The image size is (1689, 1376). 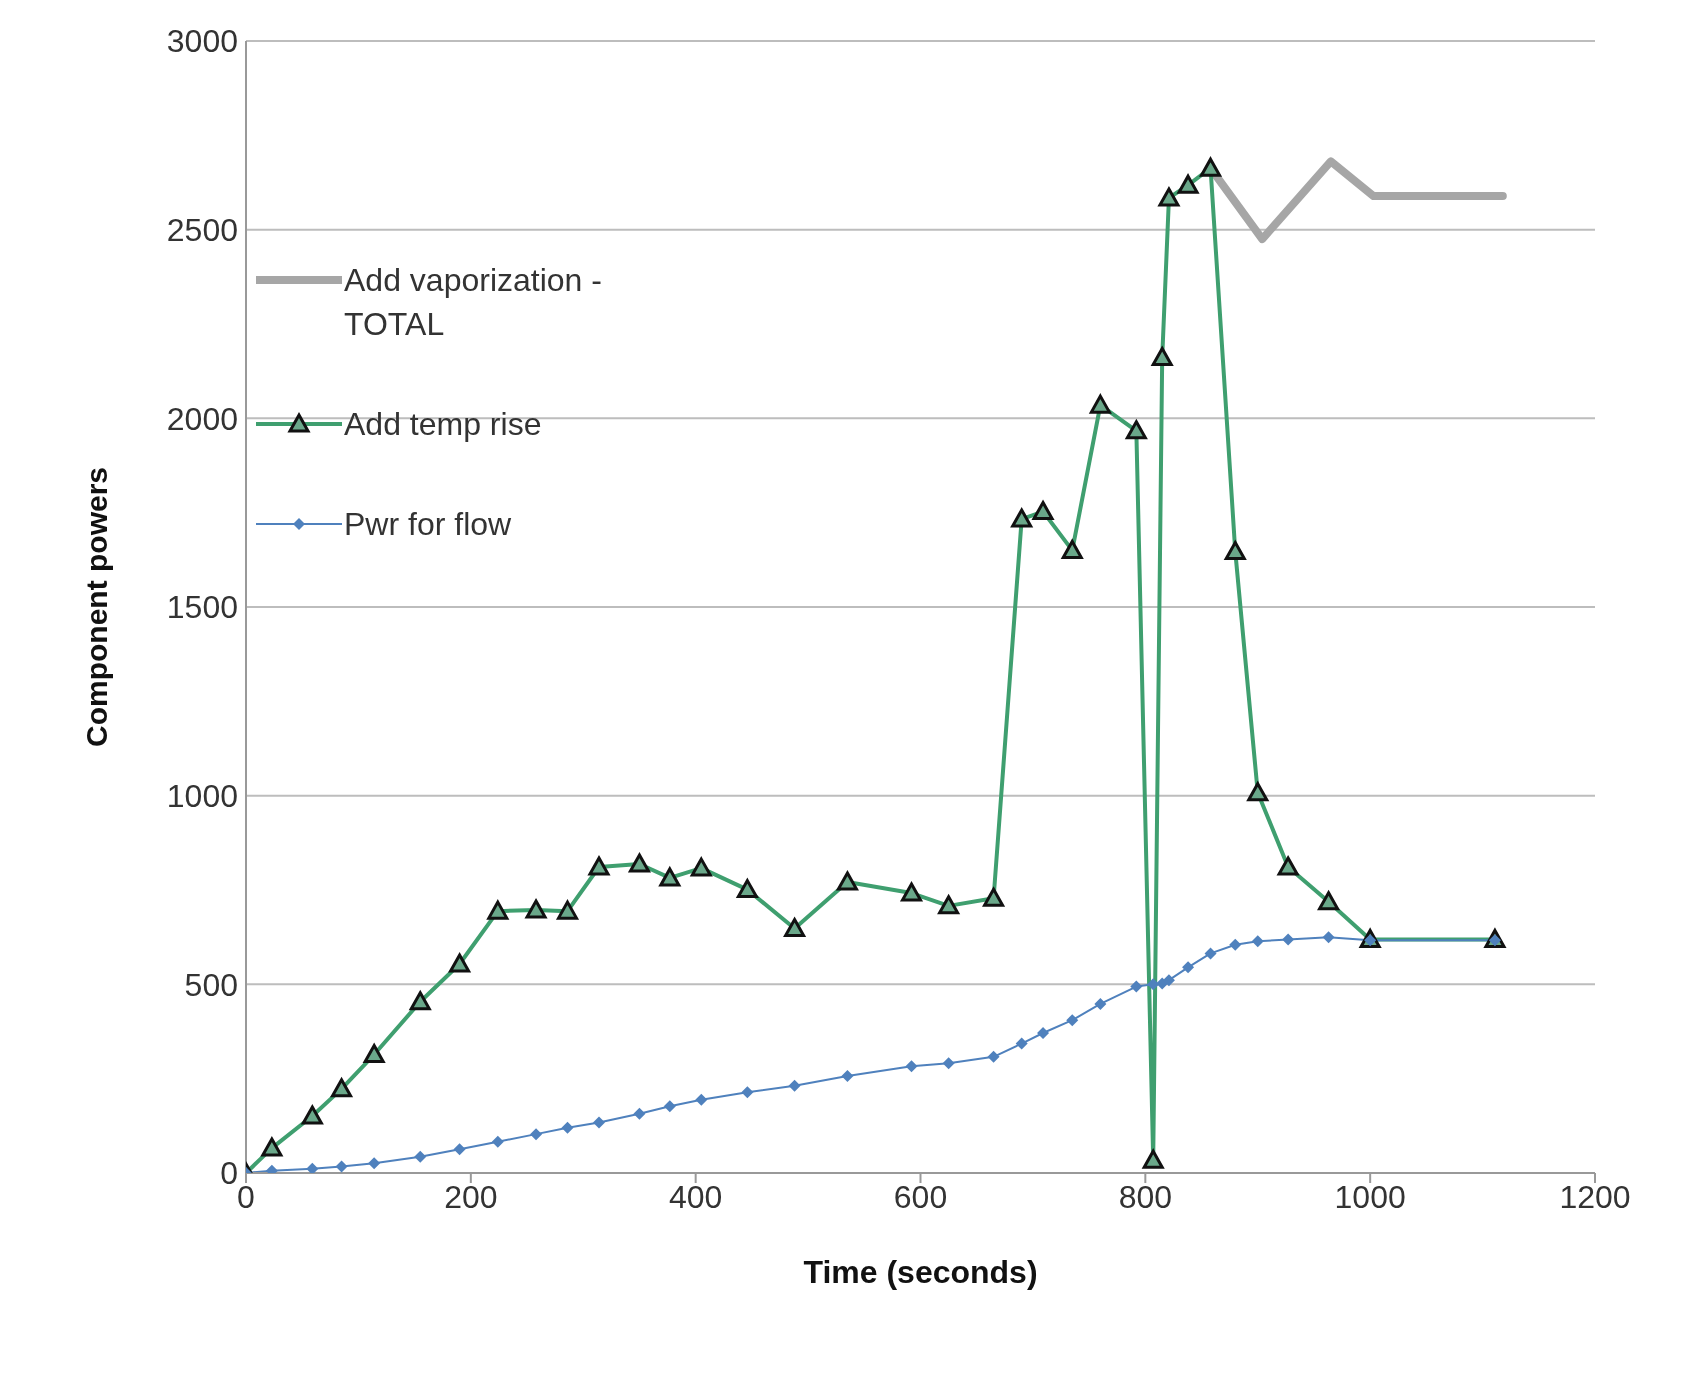 What do you see at coordinates (695, 1196) in the screenshot?
I see `x-tick-label: 400` at bounding box center [695, 1196].